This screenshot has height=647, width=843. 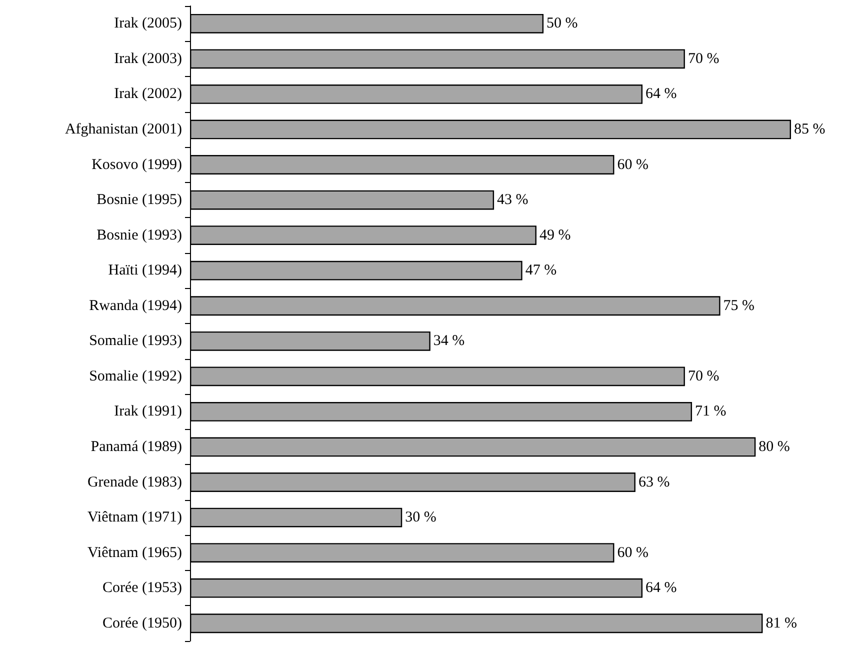 What do you see at coordinates (562, 24) in the screenshot?
I see `data-label: 50 %` at bounding box center [562, 24].